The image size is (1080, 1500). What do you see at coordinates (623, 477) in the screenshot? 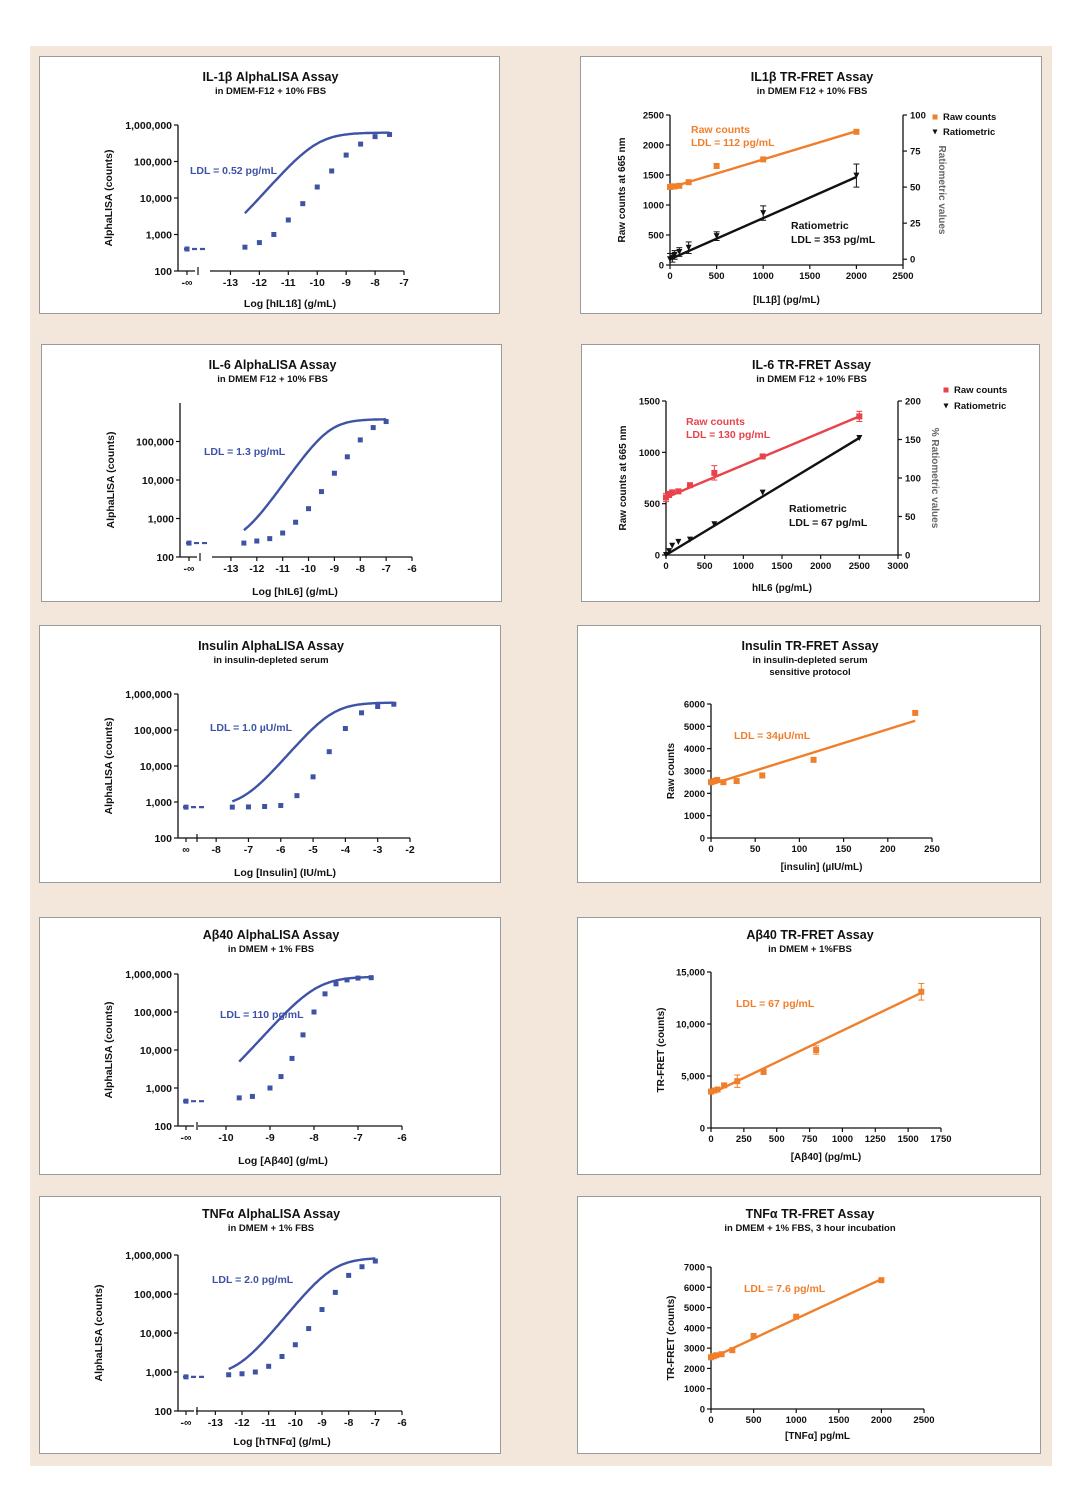
I see `y-axis-label: Raw counts at 665 nm` at bounding box center [623, 477].